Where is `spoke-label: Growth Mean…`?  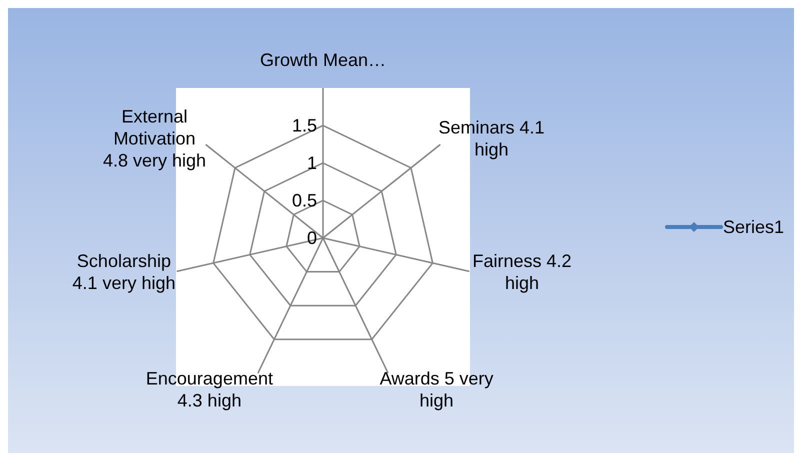
spoke-label: Growth Mean… is located at coordinates (323, 60).